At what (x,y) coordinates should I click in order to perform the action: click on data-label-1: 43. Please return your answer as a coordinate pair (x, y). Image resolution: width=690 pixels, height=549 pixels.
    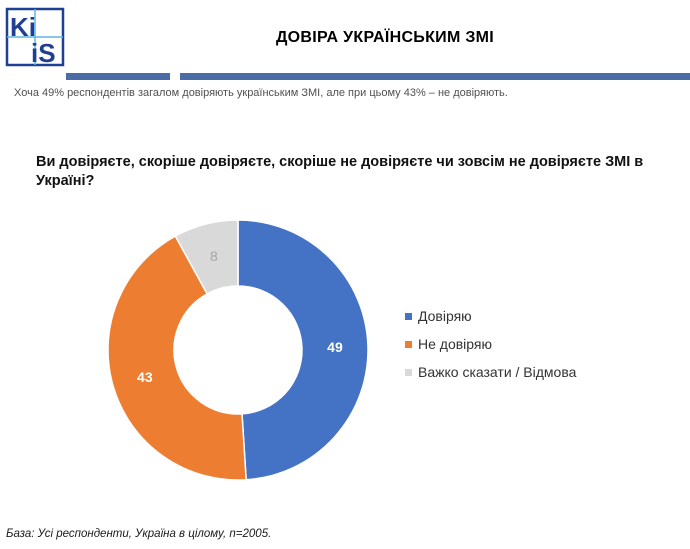
    Looking at the image, I should click on (145, 377).